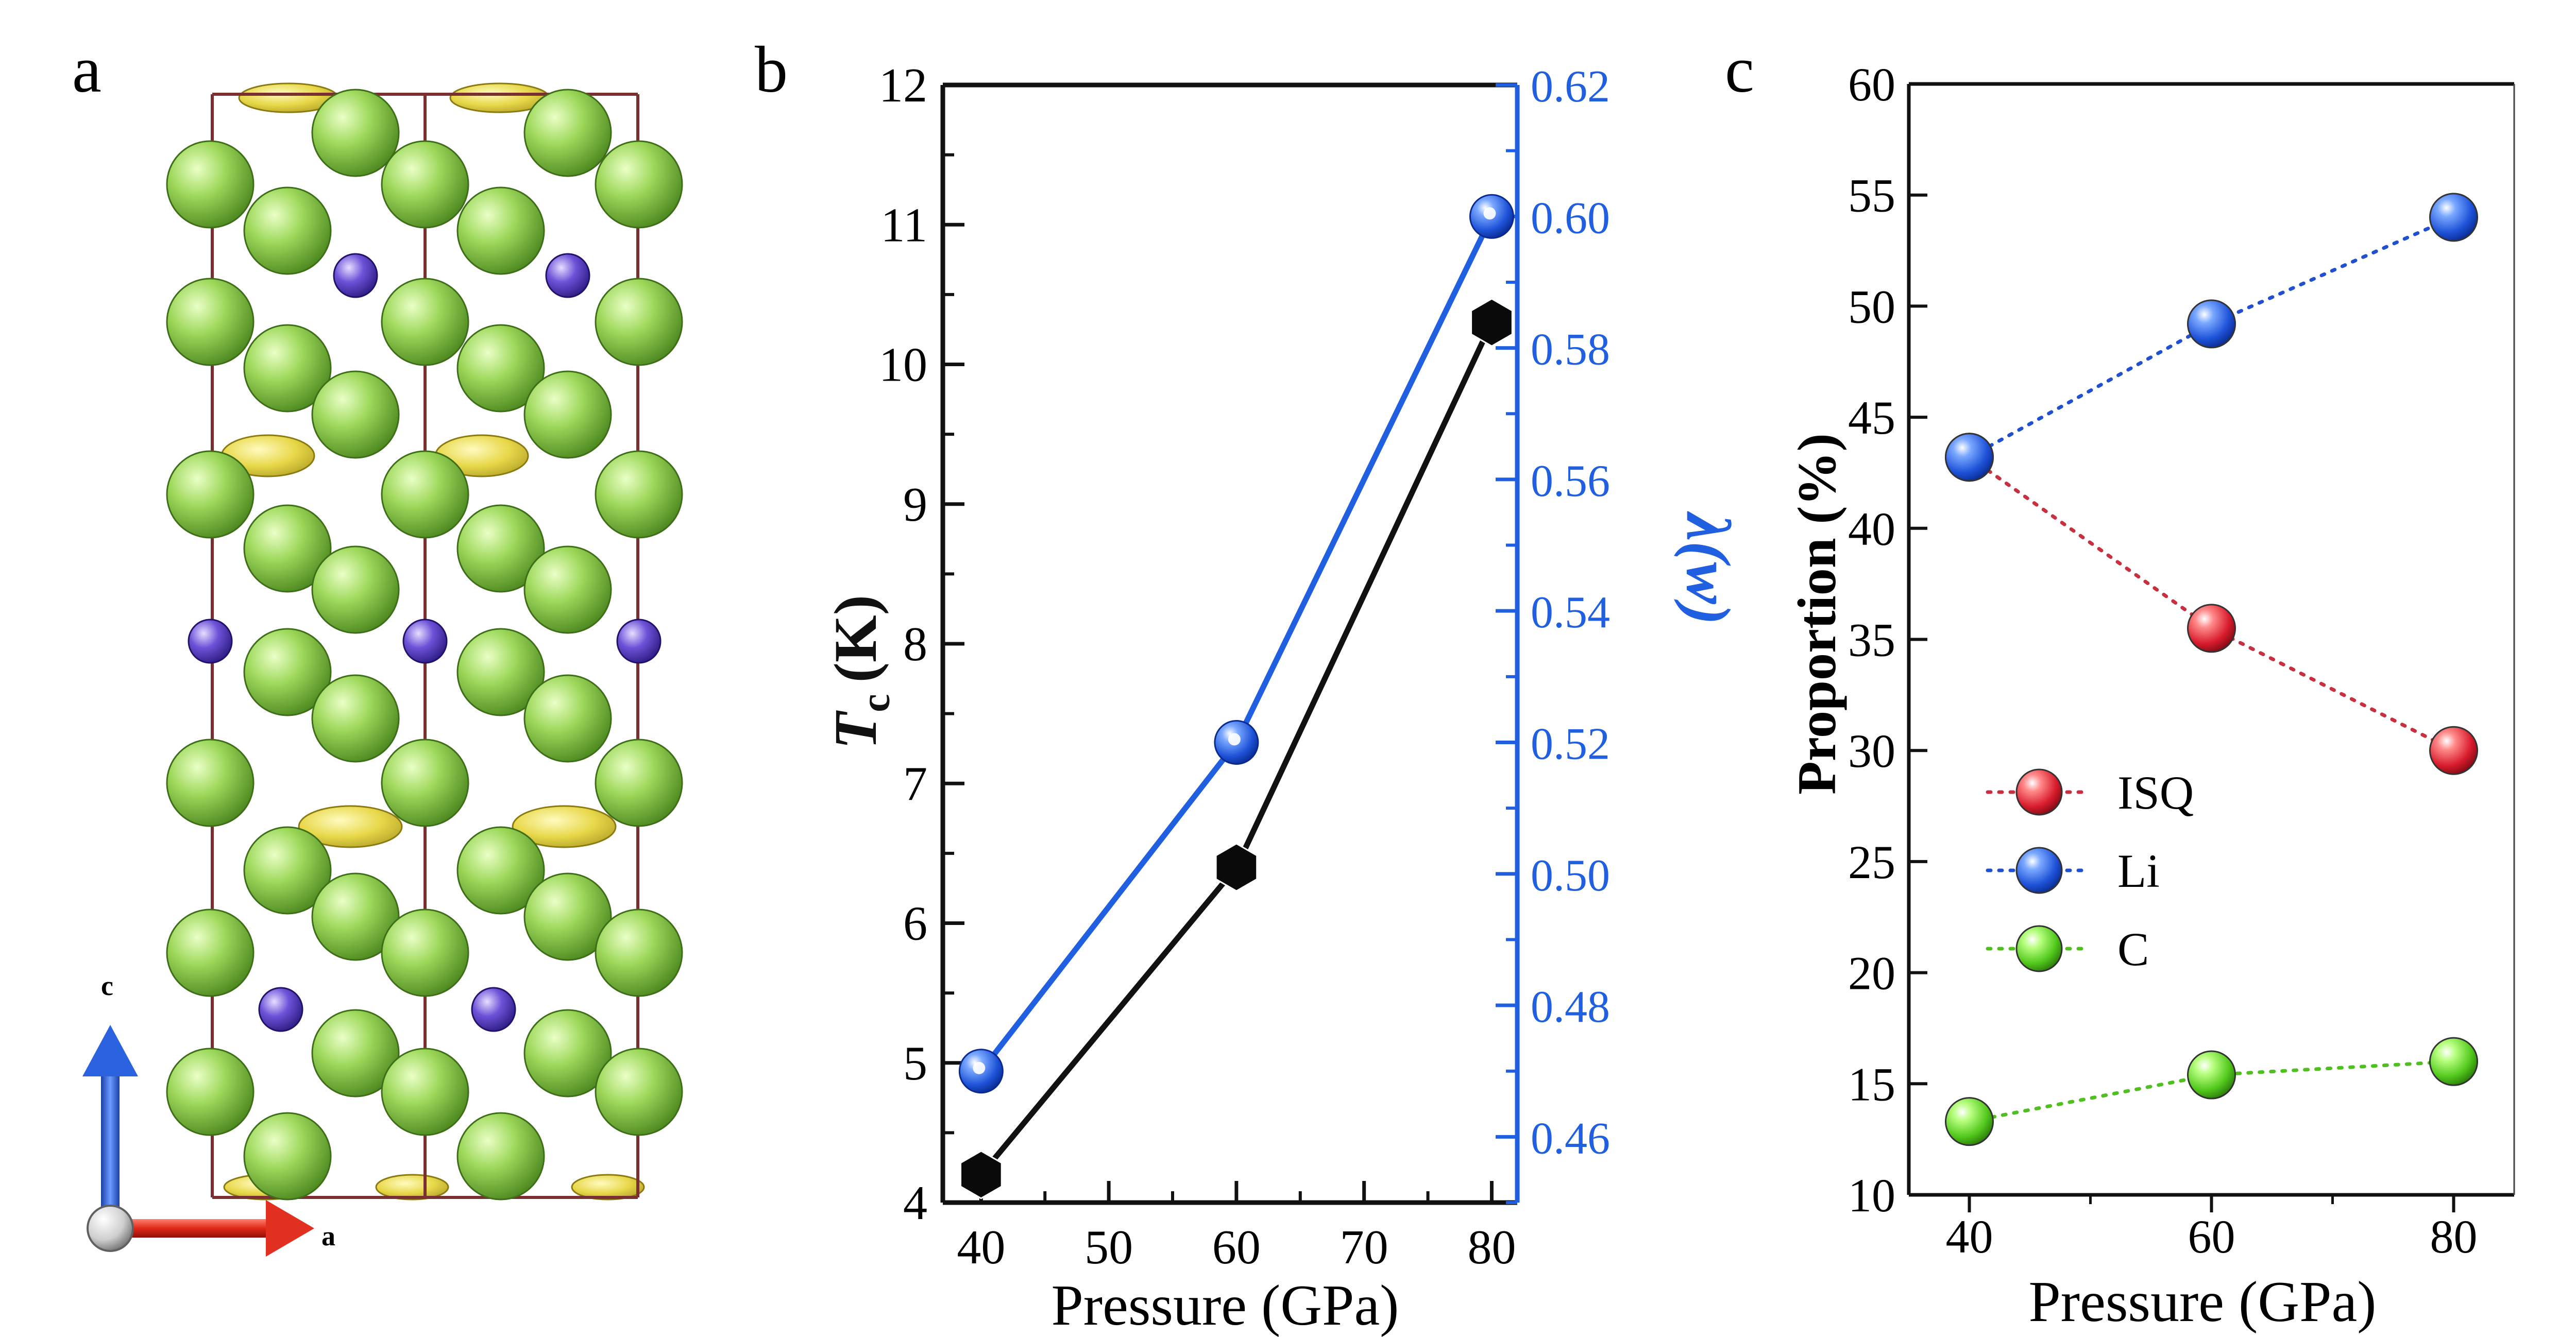 The width and height of the screenshot is (2576, 1337). Describe the element at coordinates (1969, 1236) in the screenshot. I see `panel-c-x-tick-label: 40` at that location.